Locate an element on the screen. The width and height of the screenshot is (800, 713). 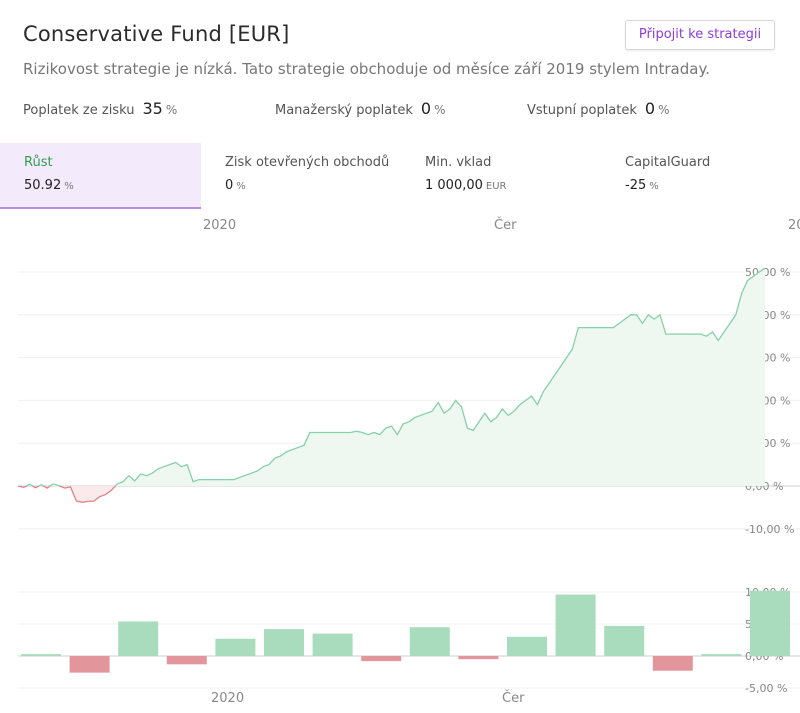
entry-fee: Vstupní poplatek 0% is located at coordinates (598, 108).